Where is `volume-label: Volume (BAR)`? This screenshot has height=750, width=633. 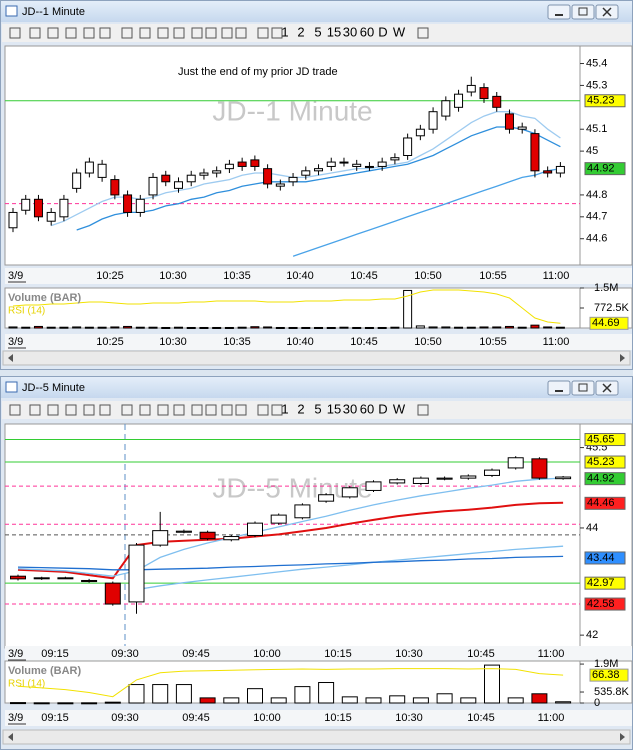
volume-label: Volume (BAR) is located at coordinates (44, 671).